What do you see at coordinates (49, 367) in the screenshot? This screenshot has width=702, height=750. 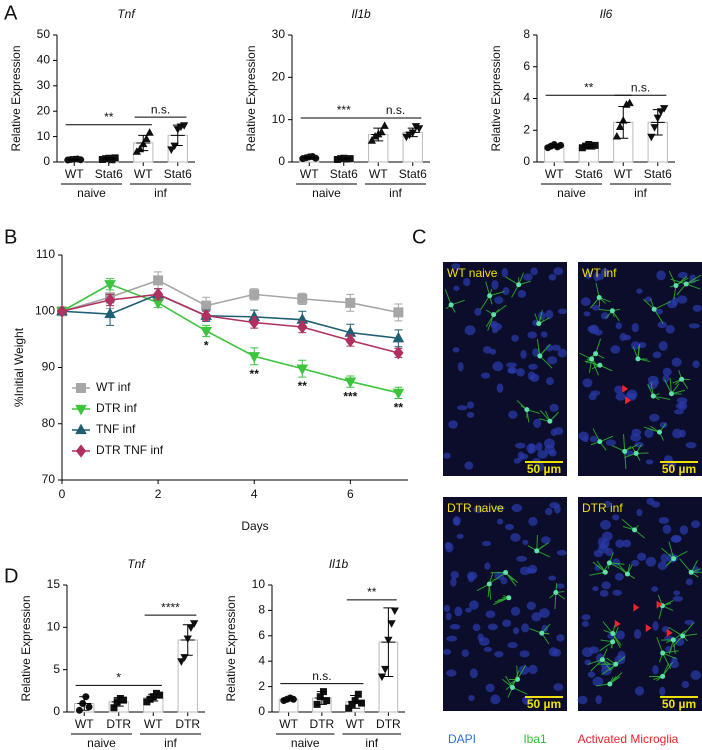 I see `y-tick-label: 90` at bounding box center [49, 367].